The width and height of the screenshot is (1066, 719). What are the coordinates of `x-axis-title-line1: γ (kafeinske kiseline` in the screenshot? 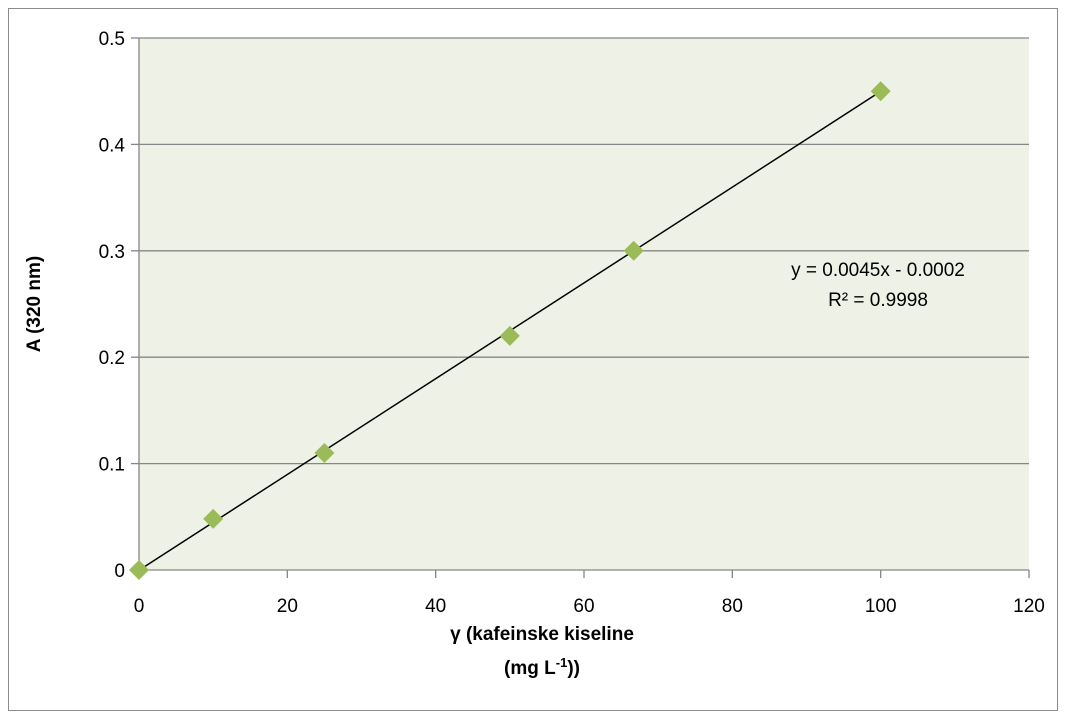 It's located at (542, 634).